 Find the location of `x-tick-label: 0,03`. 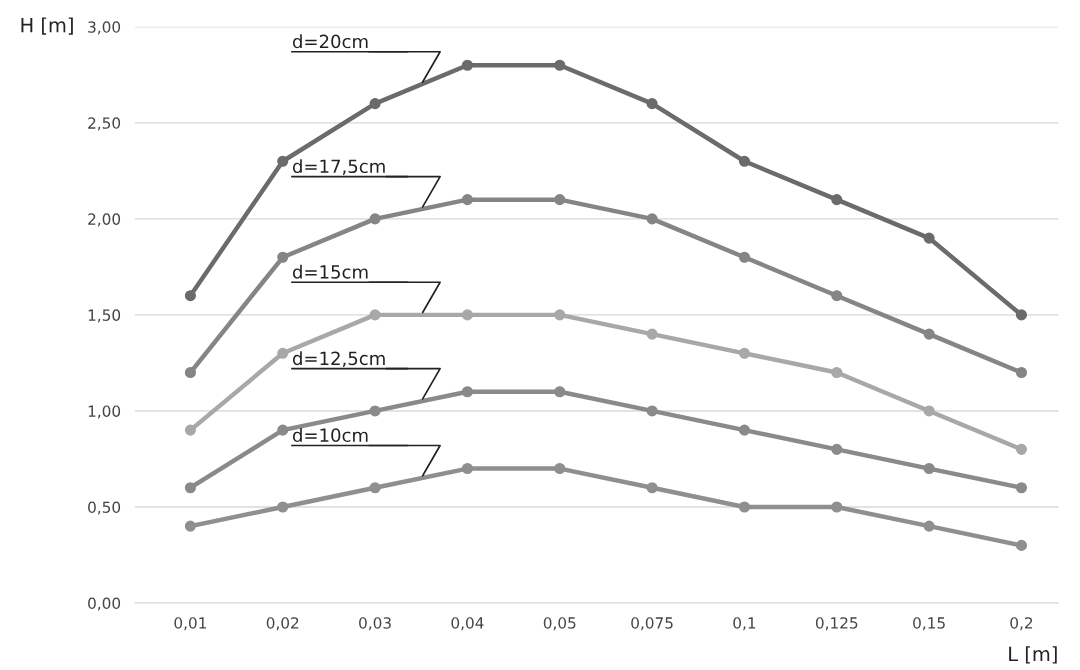

x-tick-label: 0,03 is located at coordinates (375, 624).